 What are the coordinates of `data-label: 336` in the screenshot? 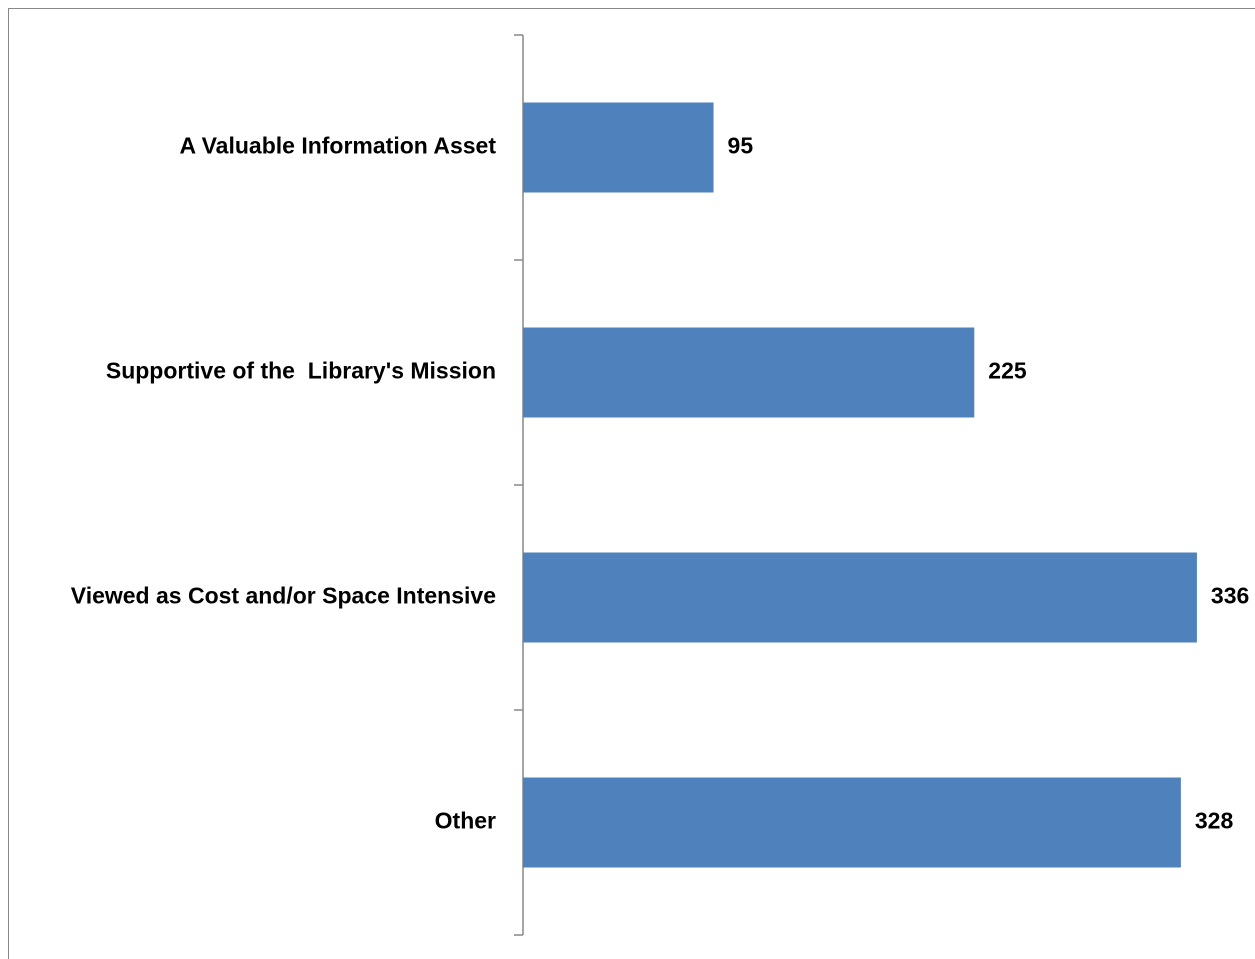 It's located at (1230, 596).